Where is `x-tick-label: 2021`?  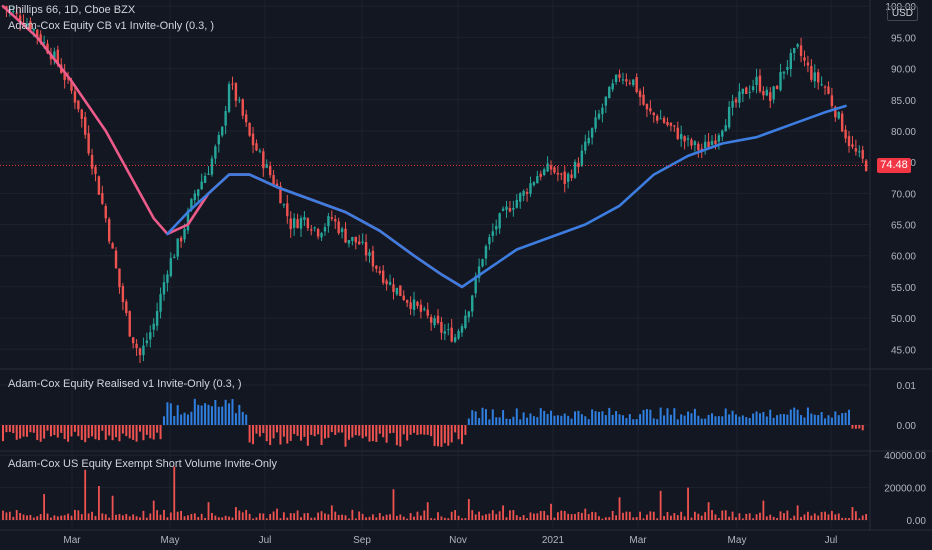 x-tick-label: 2021 is located at coordinates (553, 540).